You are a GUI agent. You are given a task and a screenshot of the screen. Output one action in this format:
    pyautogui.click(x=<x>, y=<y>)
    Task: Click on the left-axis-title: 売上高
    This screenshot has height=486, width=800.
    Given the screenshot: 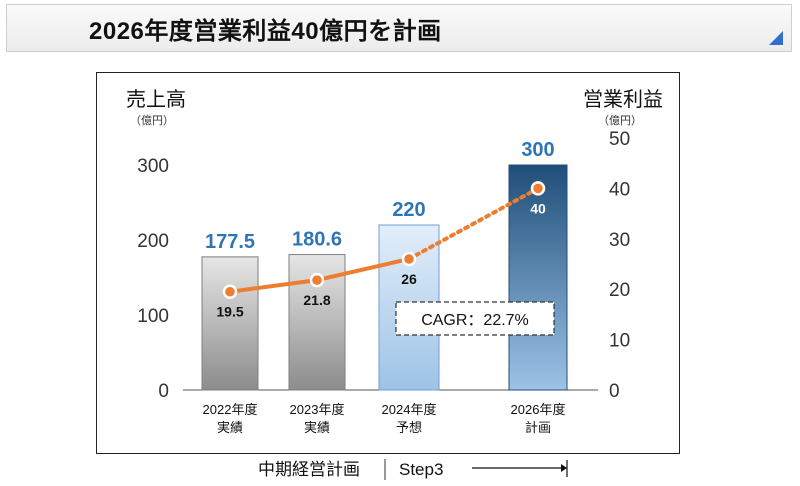 What is the action you would take?
    pyautogui.click(x=156, y=99)
    